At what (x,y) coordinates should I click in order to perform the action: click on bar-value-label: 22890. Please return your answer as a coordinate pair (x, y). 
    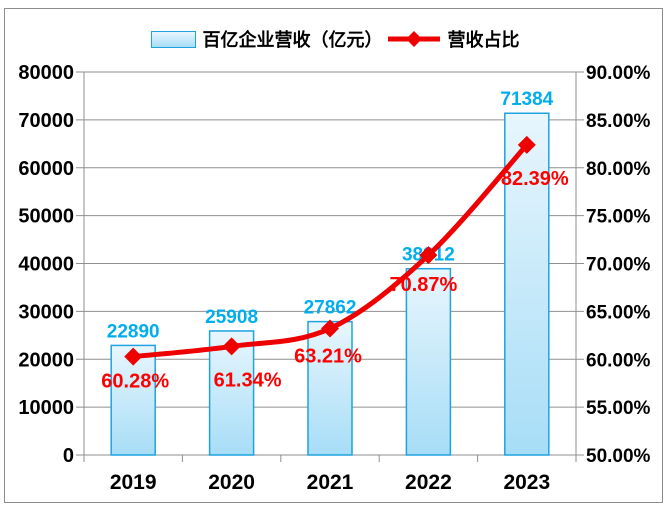
    Looking at the image, I should click on (133, 331).